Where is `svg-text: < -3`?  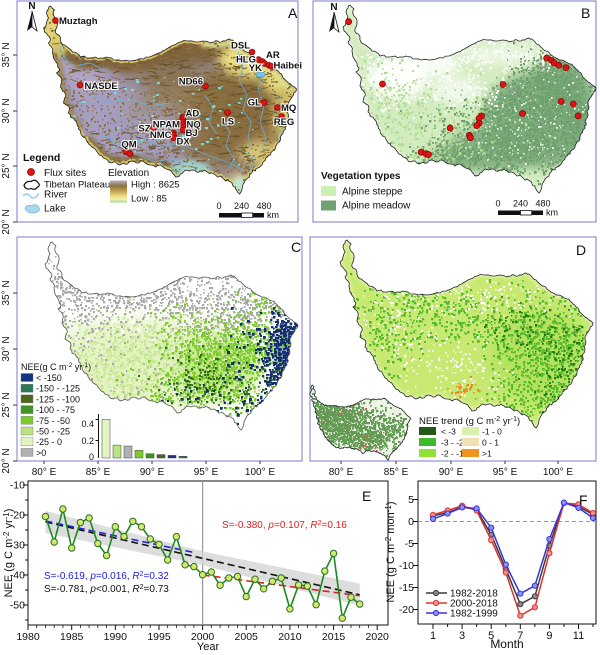 svg-text: < -3 is located at coordinates (448, 432).